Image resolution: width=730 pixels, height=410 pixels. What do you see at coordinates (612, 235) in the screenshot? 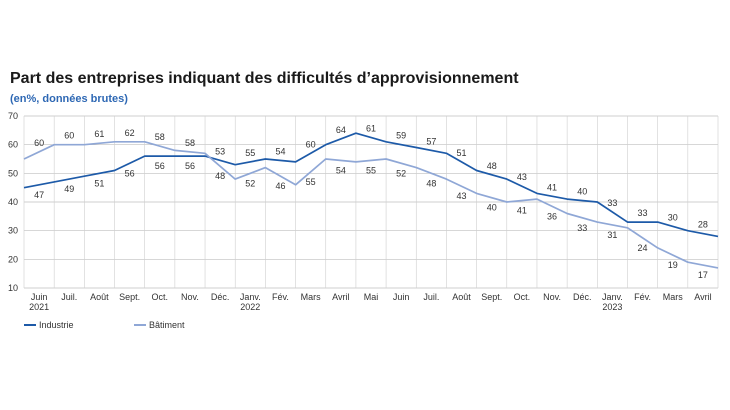
I see `data-label: 31` at bounding box center [612, 235].